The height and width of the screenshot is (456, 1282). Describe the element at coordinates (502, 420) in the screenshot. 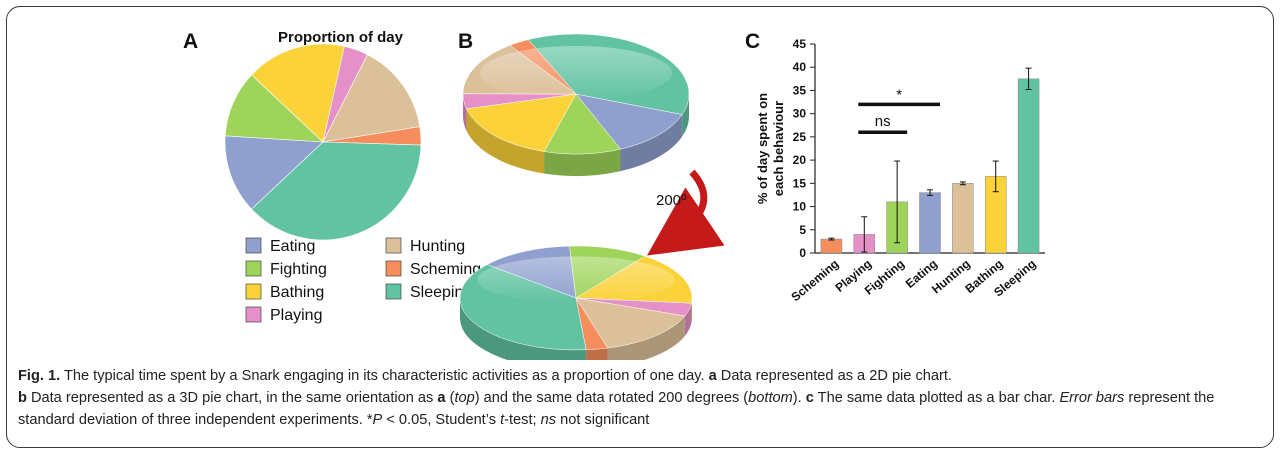

I see `caption-t: t` at that location.